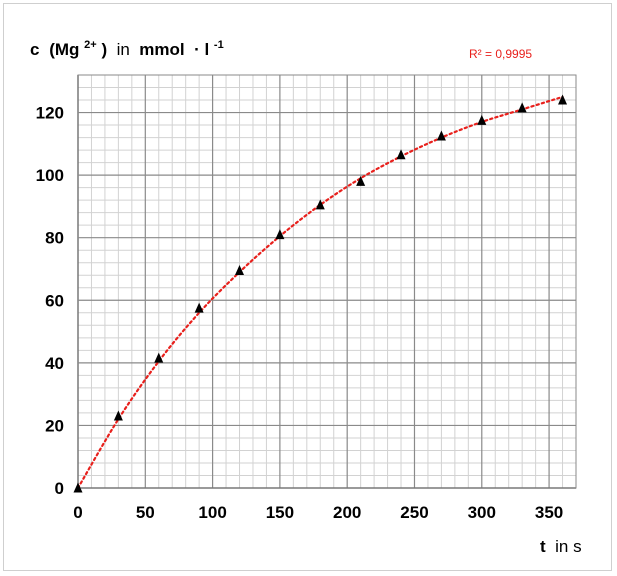  Describe the element at coordinates (123, 49) in the screenshot. I see `y-label-in: in` at that location.